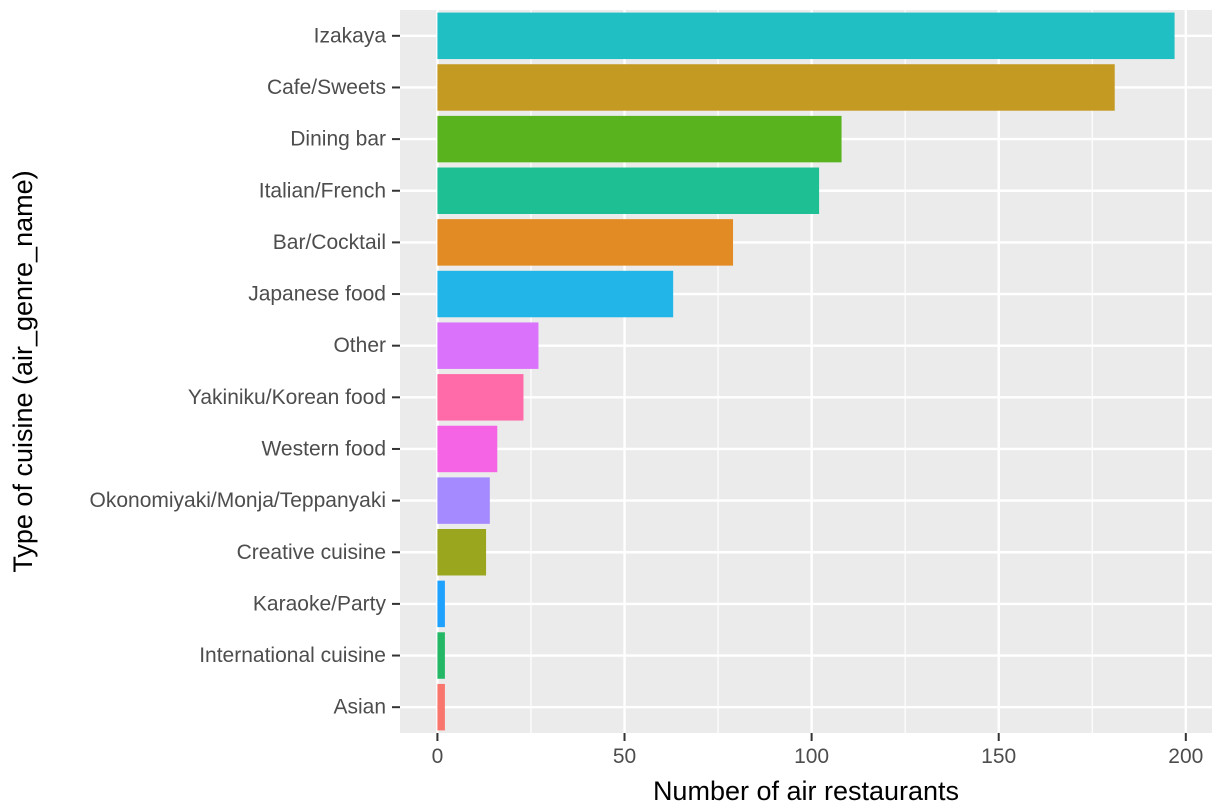  I want to click on y-tick-label: Dining bar, so click(338, 139).